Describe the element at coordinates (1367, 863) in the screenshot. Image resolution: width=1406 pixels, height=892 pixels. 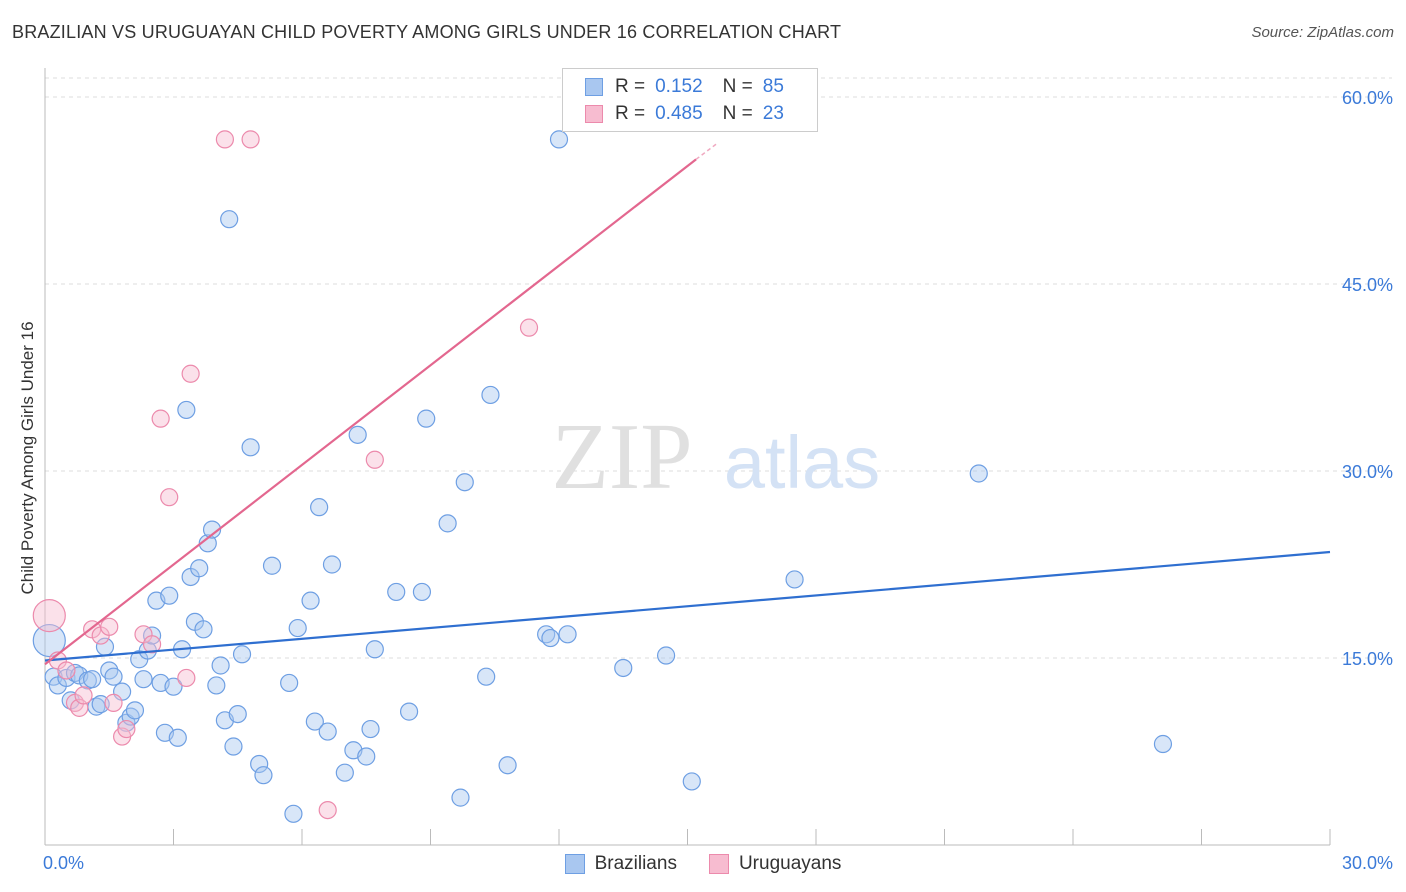
I see `x-tick-label: 30.0%` at that location.